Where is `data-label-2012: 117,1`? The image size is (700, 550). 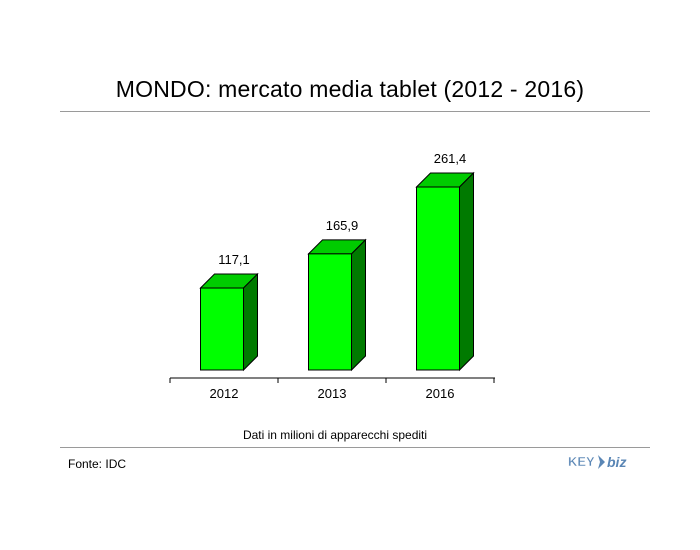
data-label-2012: 117,1 is located at coordinates (234, 259).